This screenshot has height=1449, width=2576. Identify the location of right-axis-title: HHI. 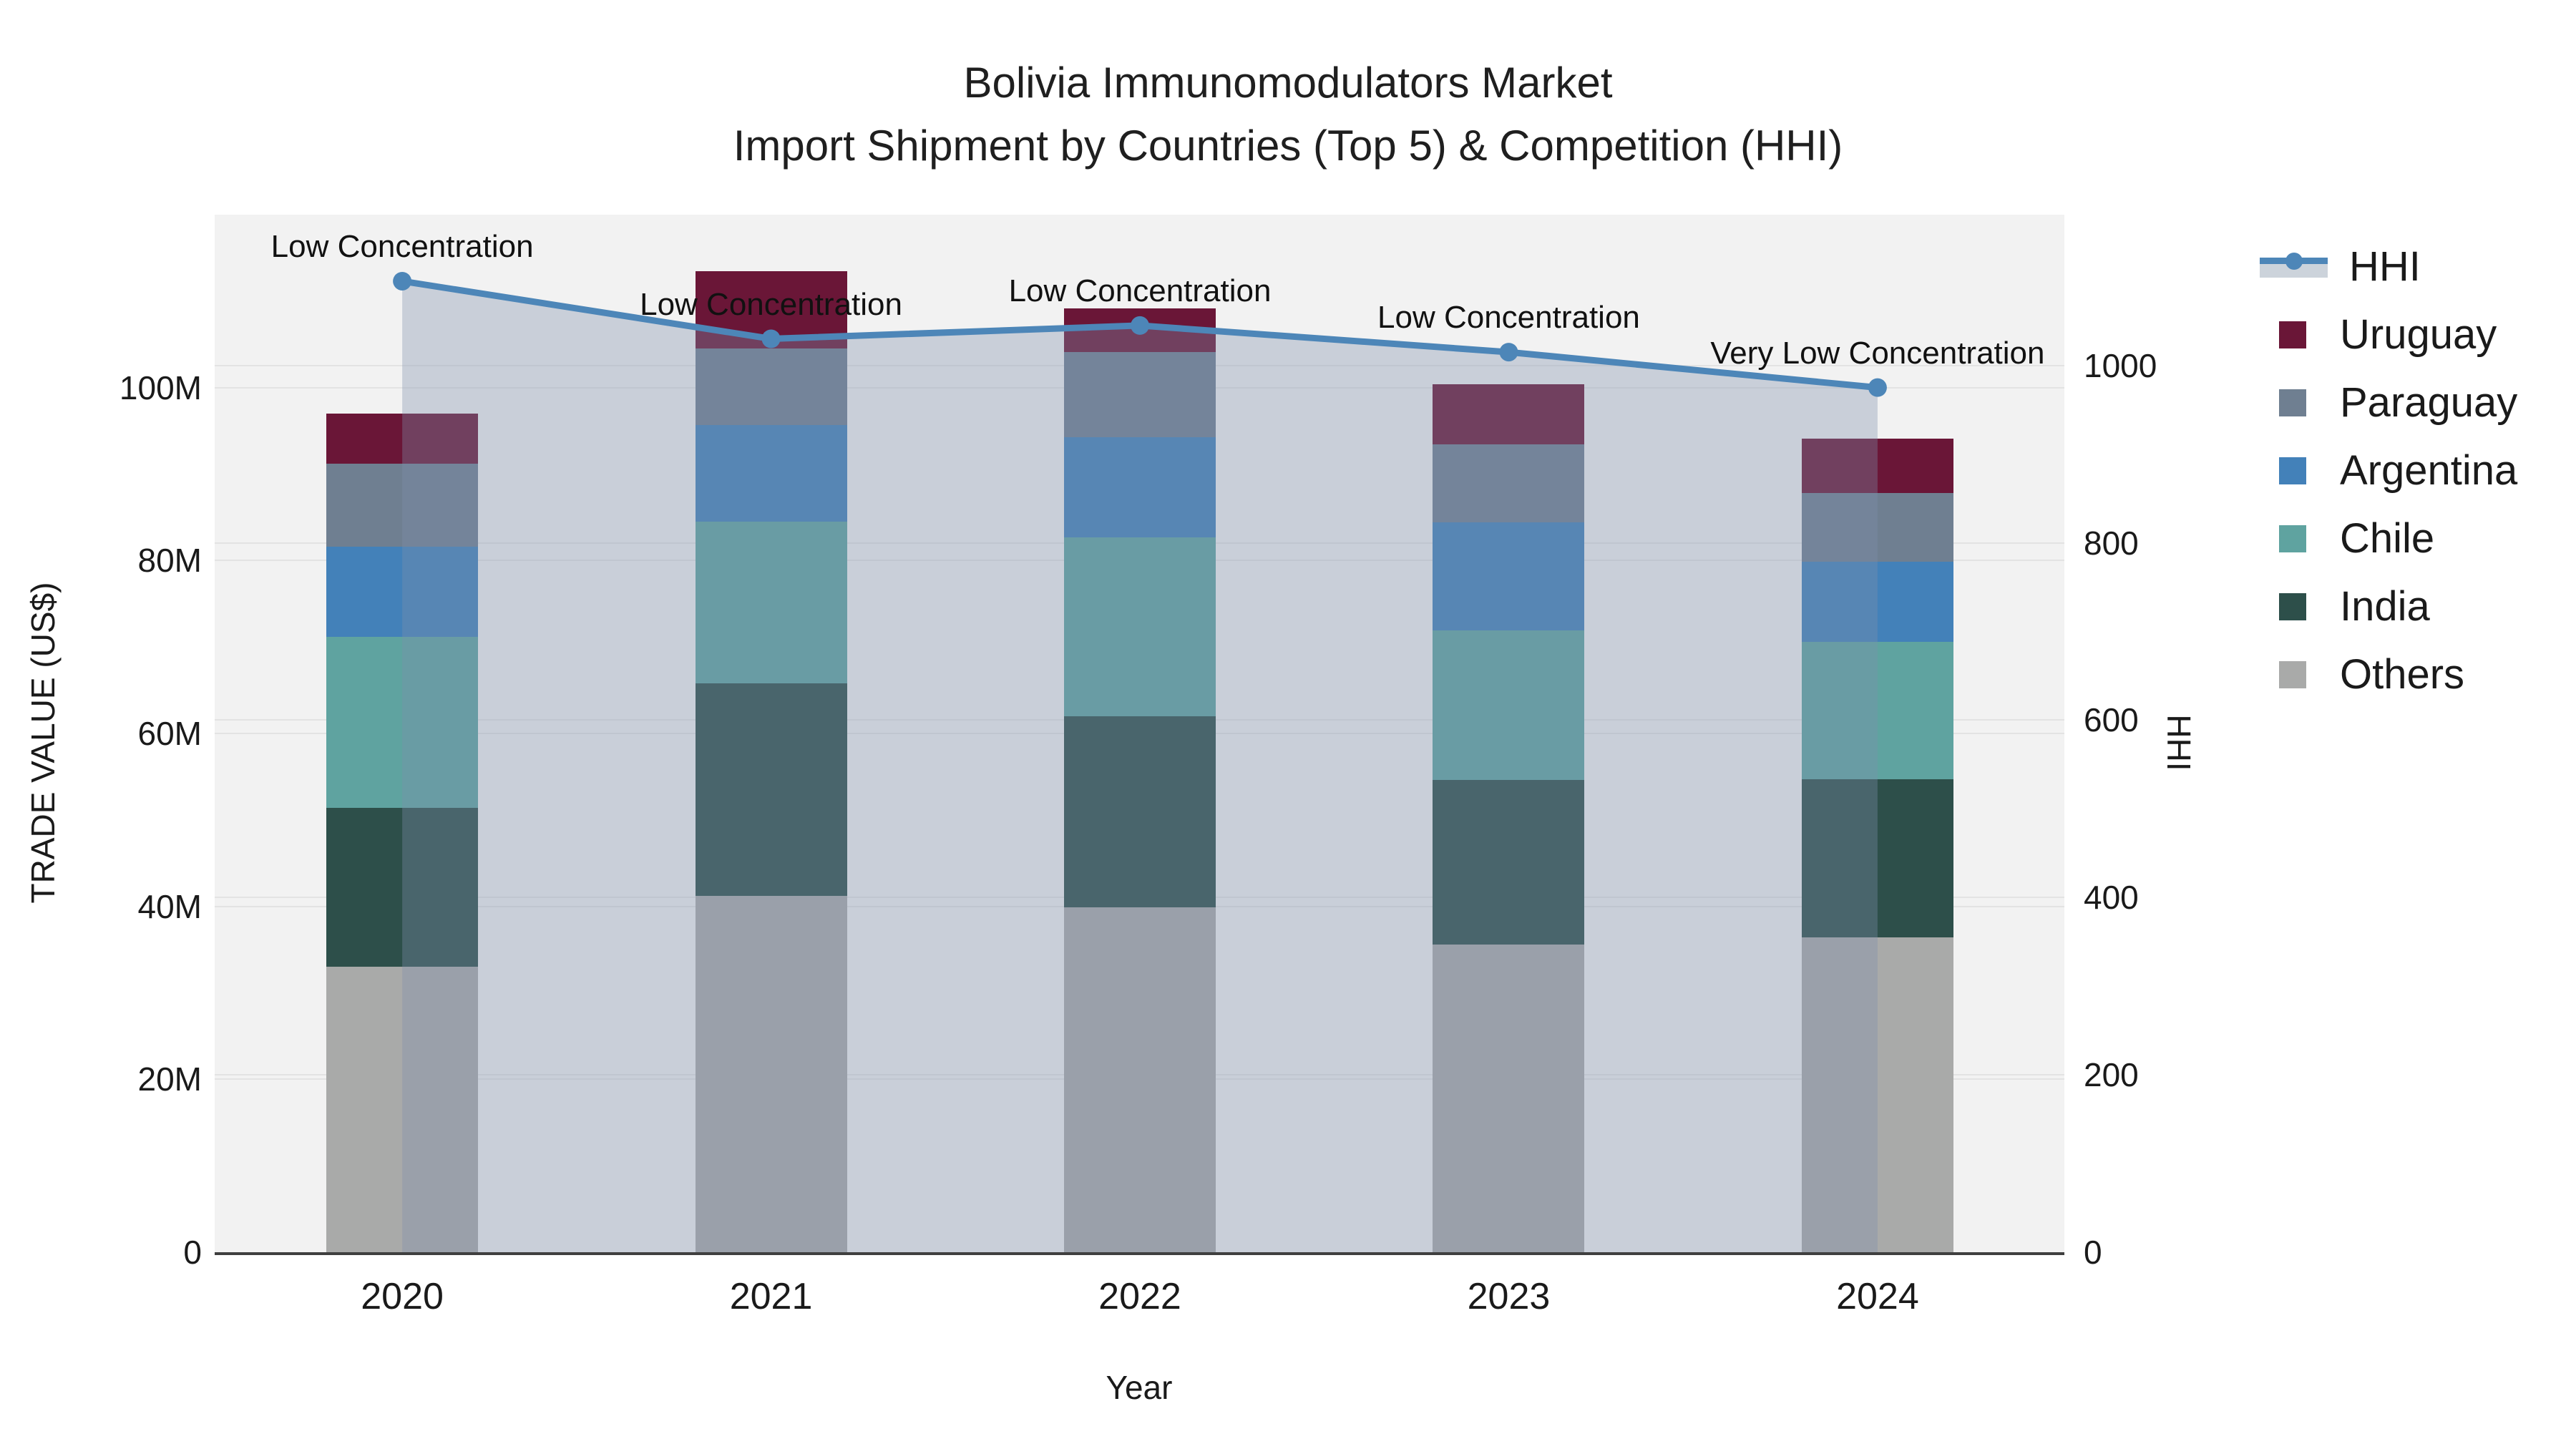
(2178, 742).